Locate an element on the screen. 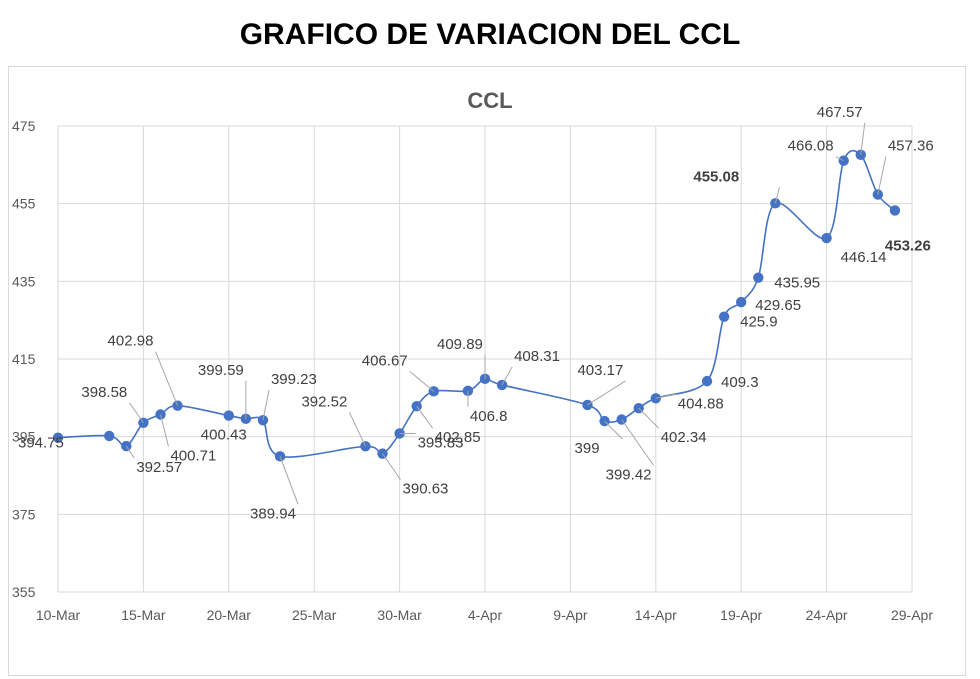  data-label: 399.59 is located at coordinates (221, 370).